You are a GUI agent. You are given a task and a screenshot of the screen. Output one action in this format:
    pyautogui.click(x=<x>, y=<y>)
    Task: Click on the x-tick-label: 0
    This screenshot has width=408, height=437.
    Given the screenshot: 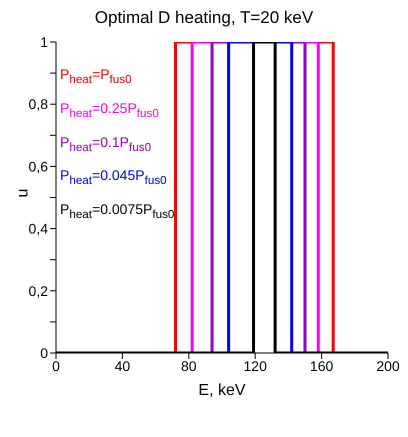 What is the action you would take?
    pyautogui.click(x=56, y=366)
    